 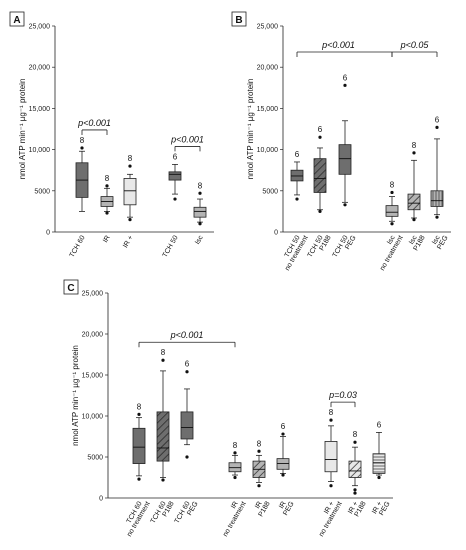 I want to click on panel-letter: A, so click(x=16, y=20).